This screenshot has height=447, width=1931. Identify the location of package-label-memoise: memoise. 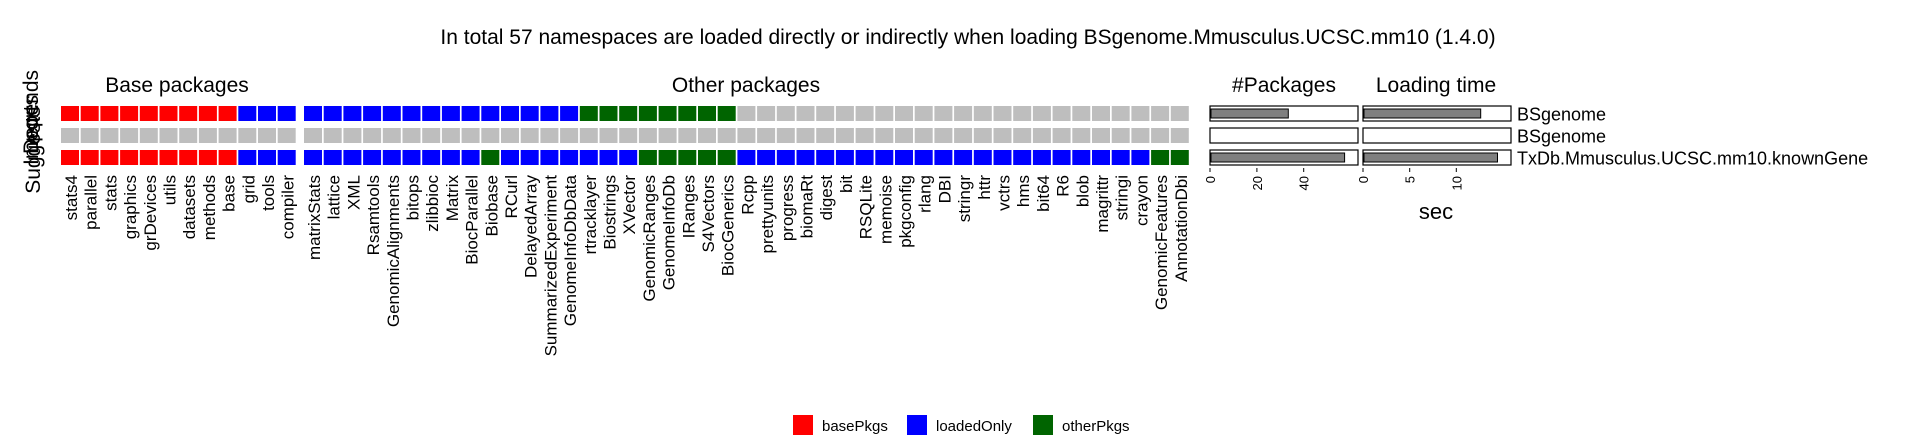
(885, 209).